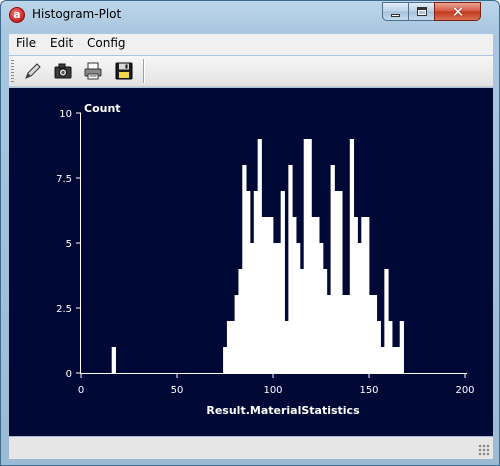 This screenshot has height=466, width=500. I want to click on floppy-disk-icon, so click(124, 71).